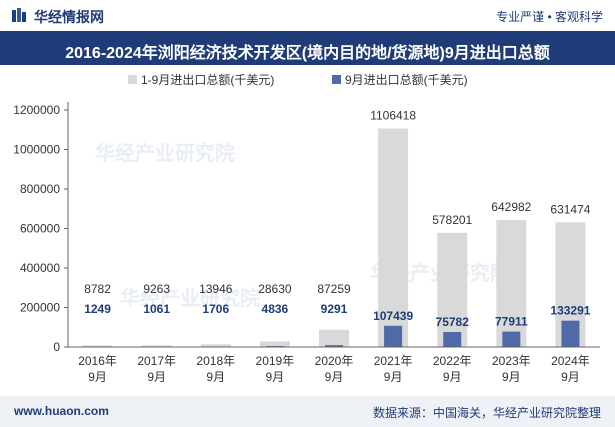 This screenshot has width=615, height=427. What do you see at coordinates (215, 361) in the screenshot?
I see `x-tick-label: 2018年` at bounding box center [215, 361].